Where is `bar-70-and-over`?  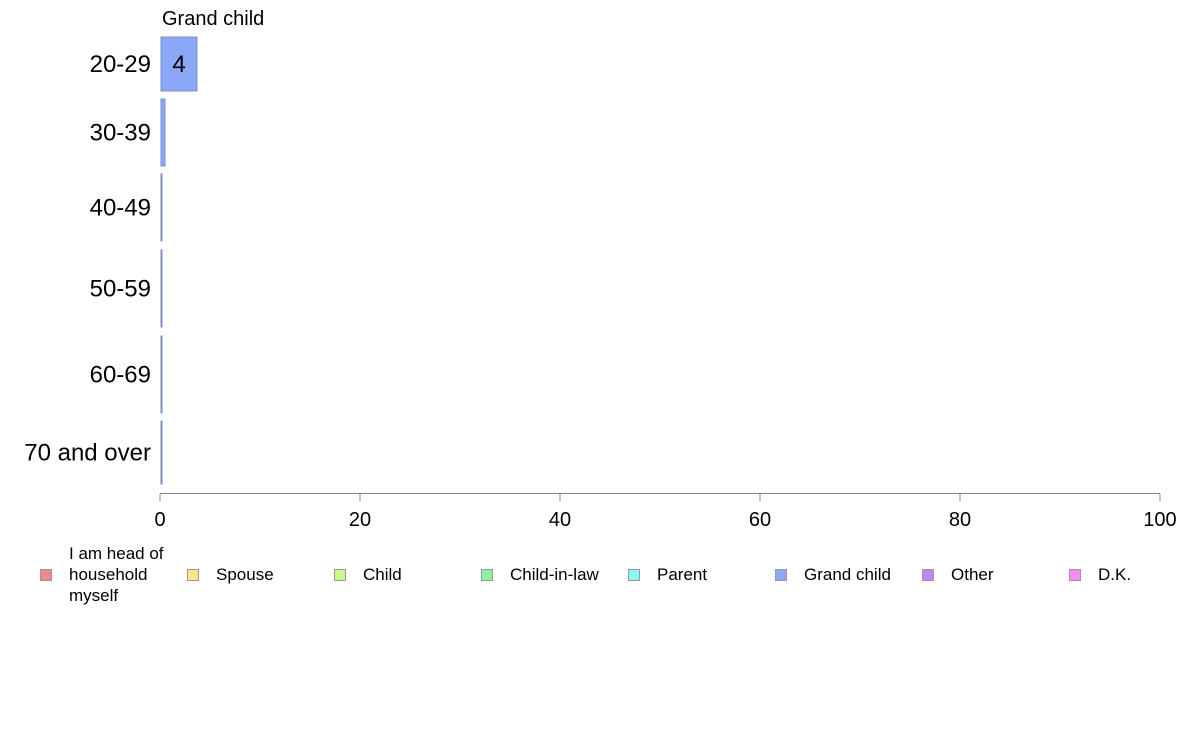
bar-70-and-over is located at coordinates (161, 452).